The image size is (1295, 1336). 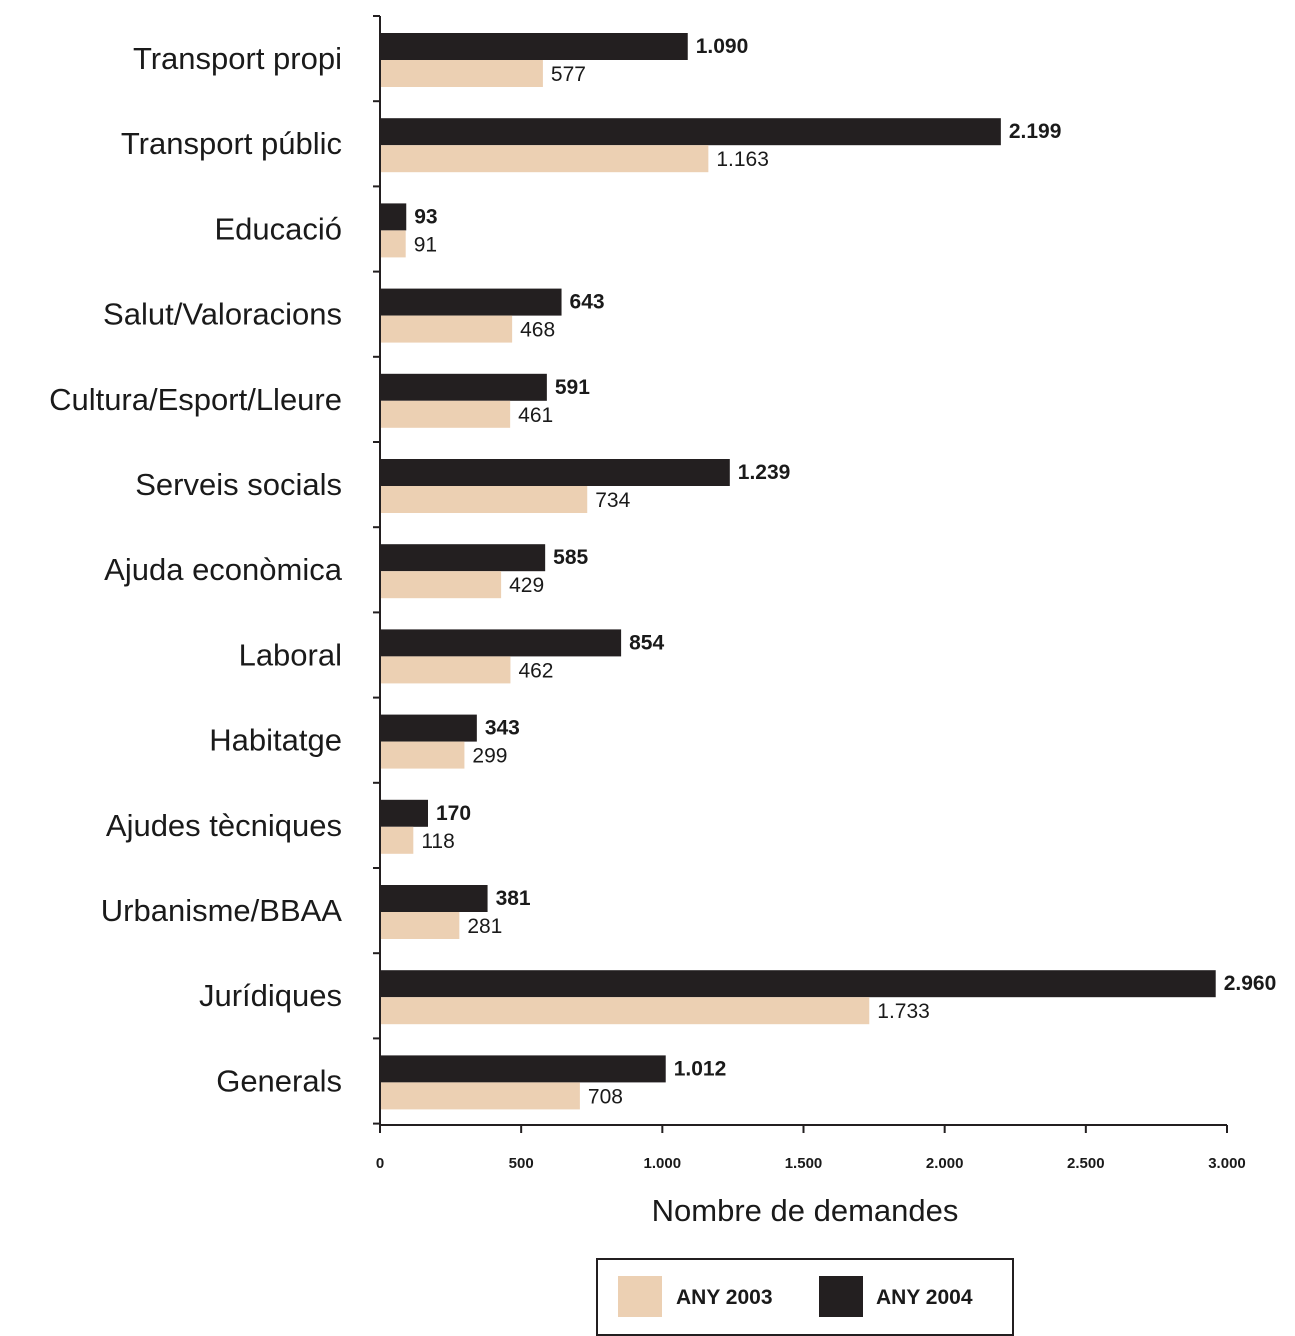 I want to click on value-label-2003: 708, so click(x=605, y=1096).